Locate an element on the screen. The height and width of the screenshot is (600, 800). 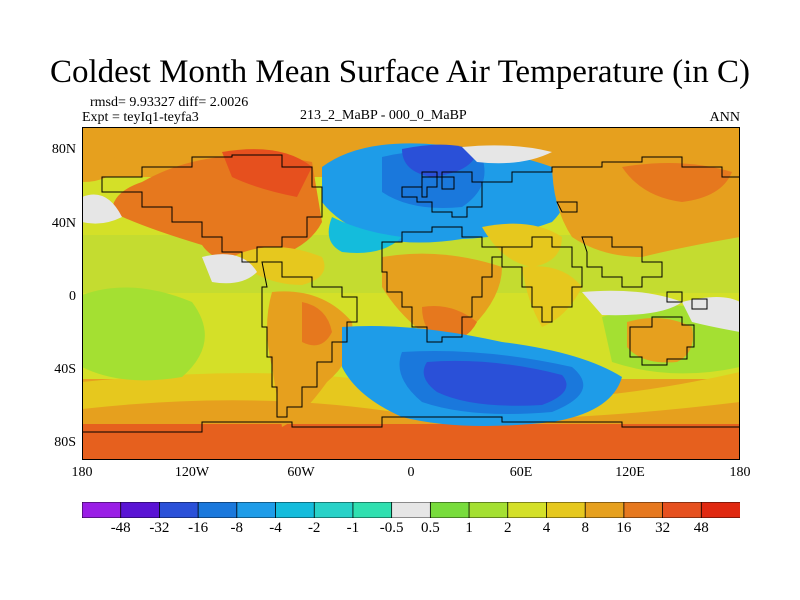
season-label: ANN is located at coordinates (724, 117).